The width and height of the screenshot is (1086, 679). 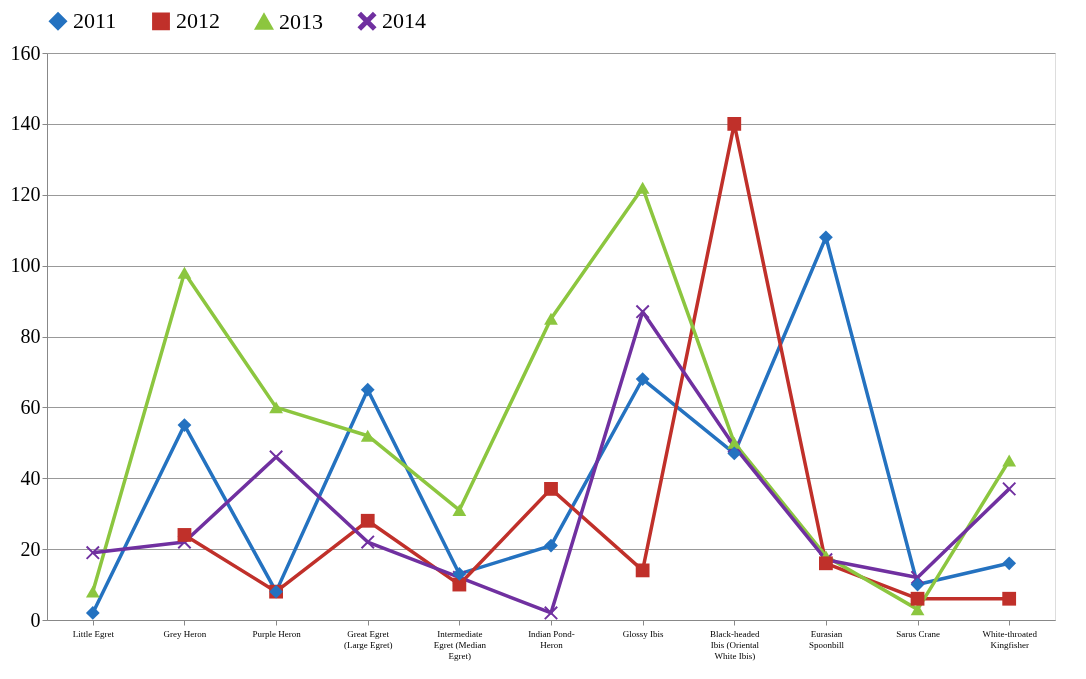 What do you see at coordinates (460, 644) in the screenshot?
I see `x-tick-label: Intermediate Egret (Median Egret)` at bounding box center [460, 644].